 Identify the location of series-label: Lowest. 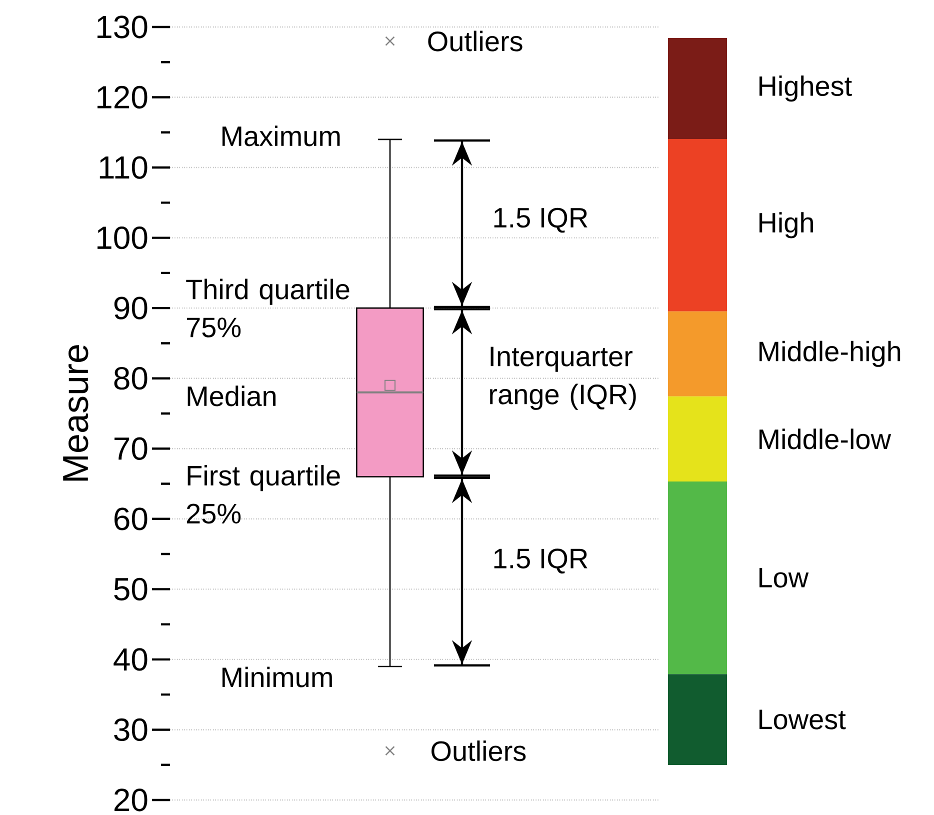
(803, 720).